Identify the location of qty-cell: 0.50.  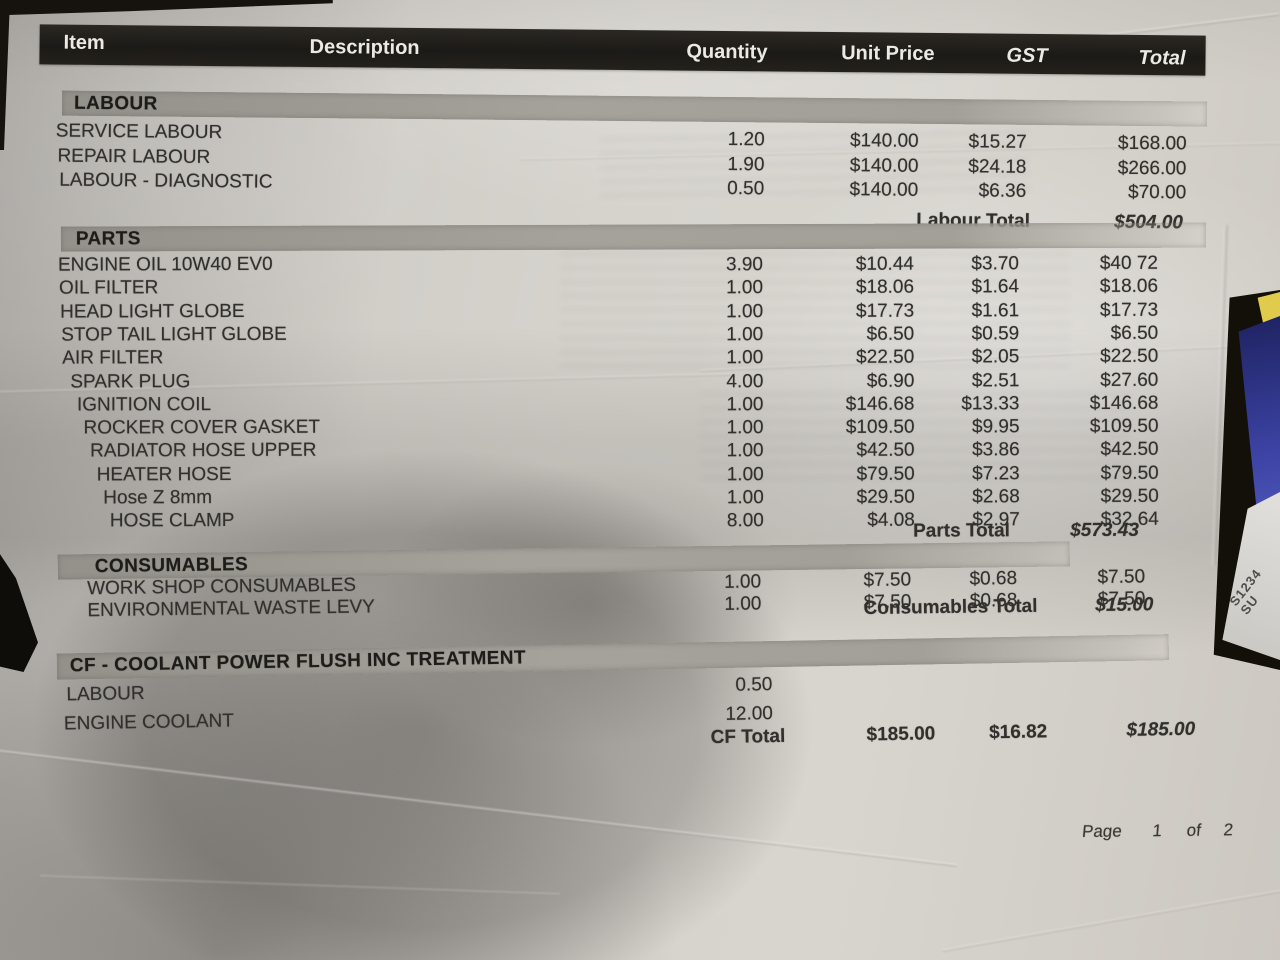
(754, 685).